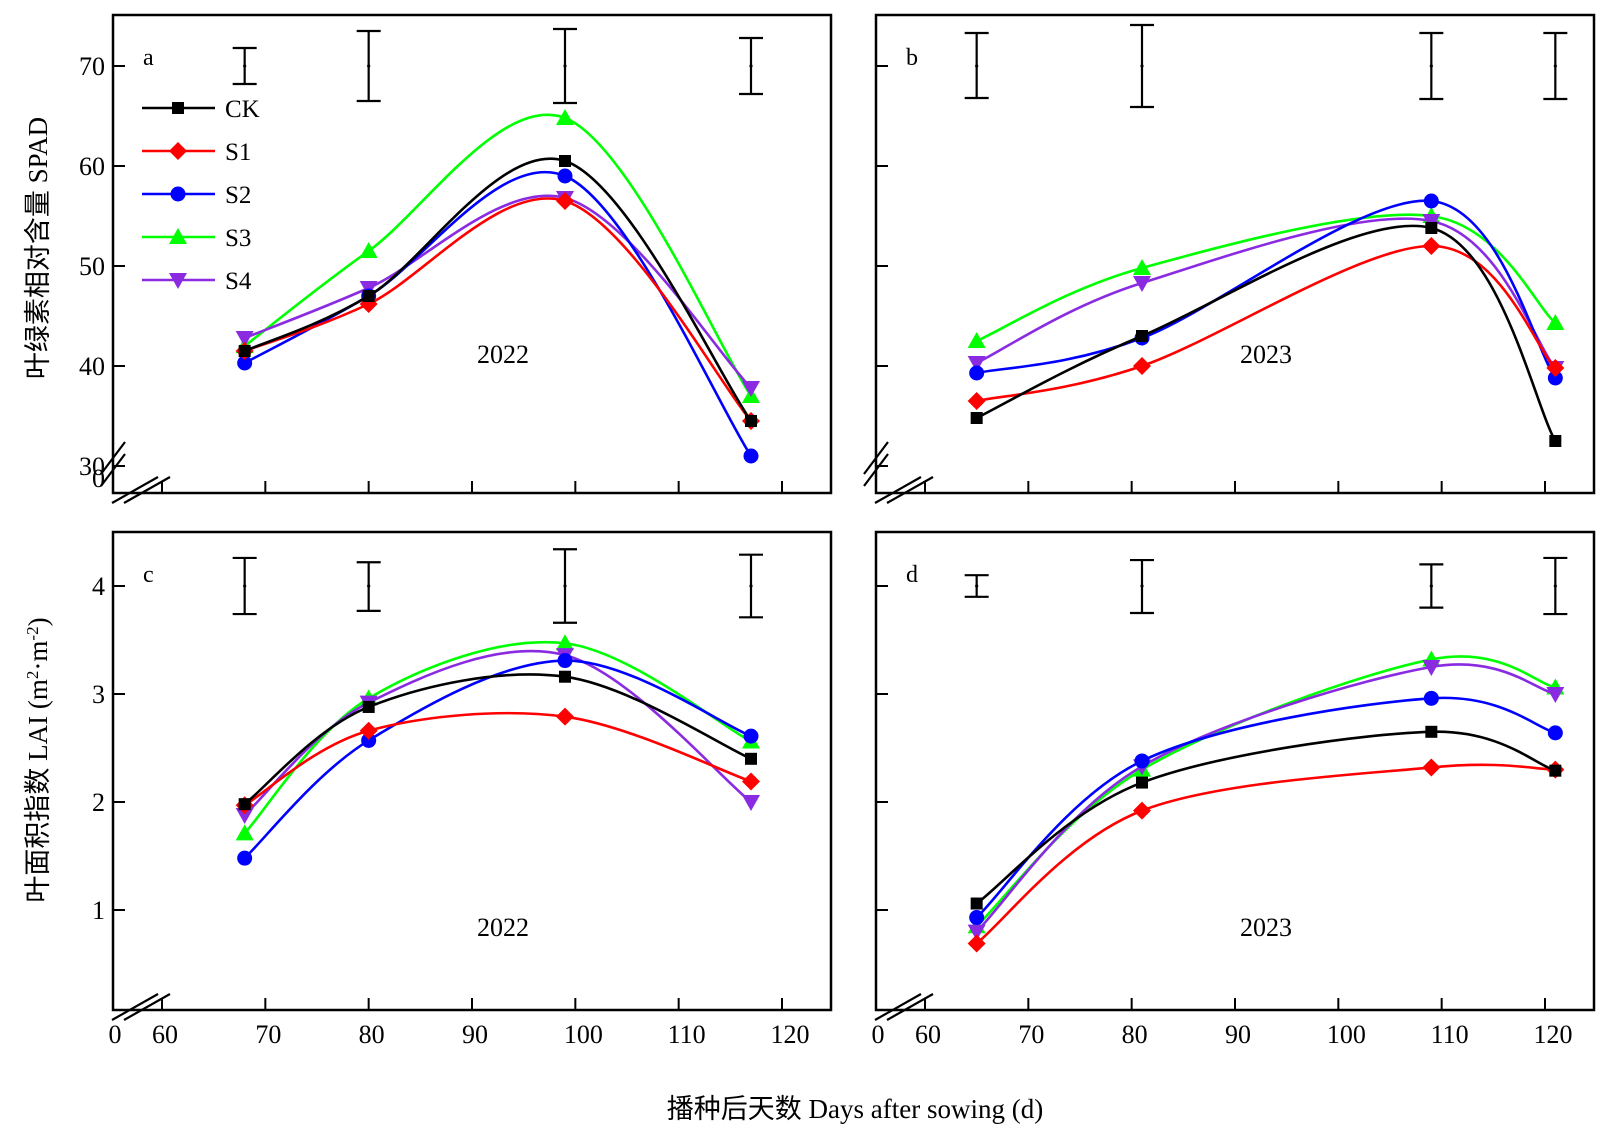  I want to click on x-tick-label: 110, so click(687, 1034).